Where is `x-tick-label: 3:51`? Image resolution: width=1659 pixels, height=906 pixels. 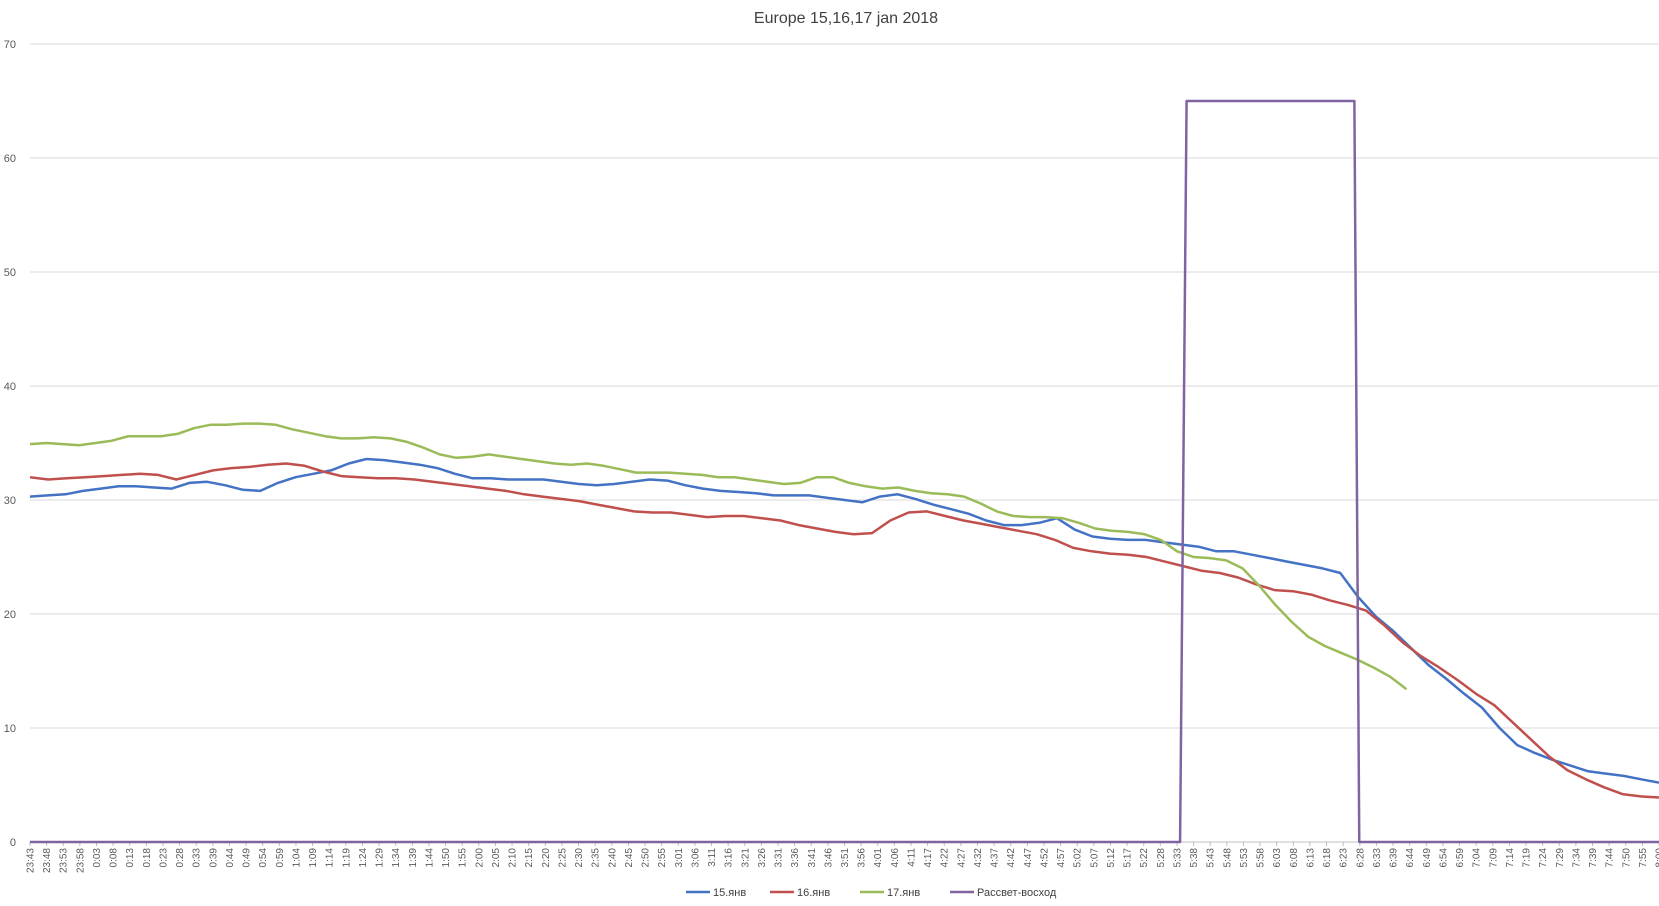
x-tick-label: 3:51 is located at coordinates (845, 858).